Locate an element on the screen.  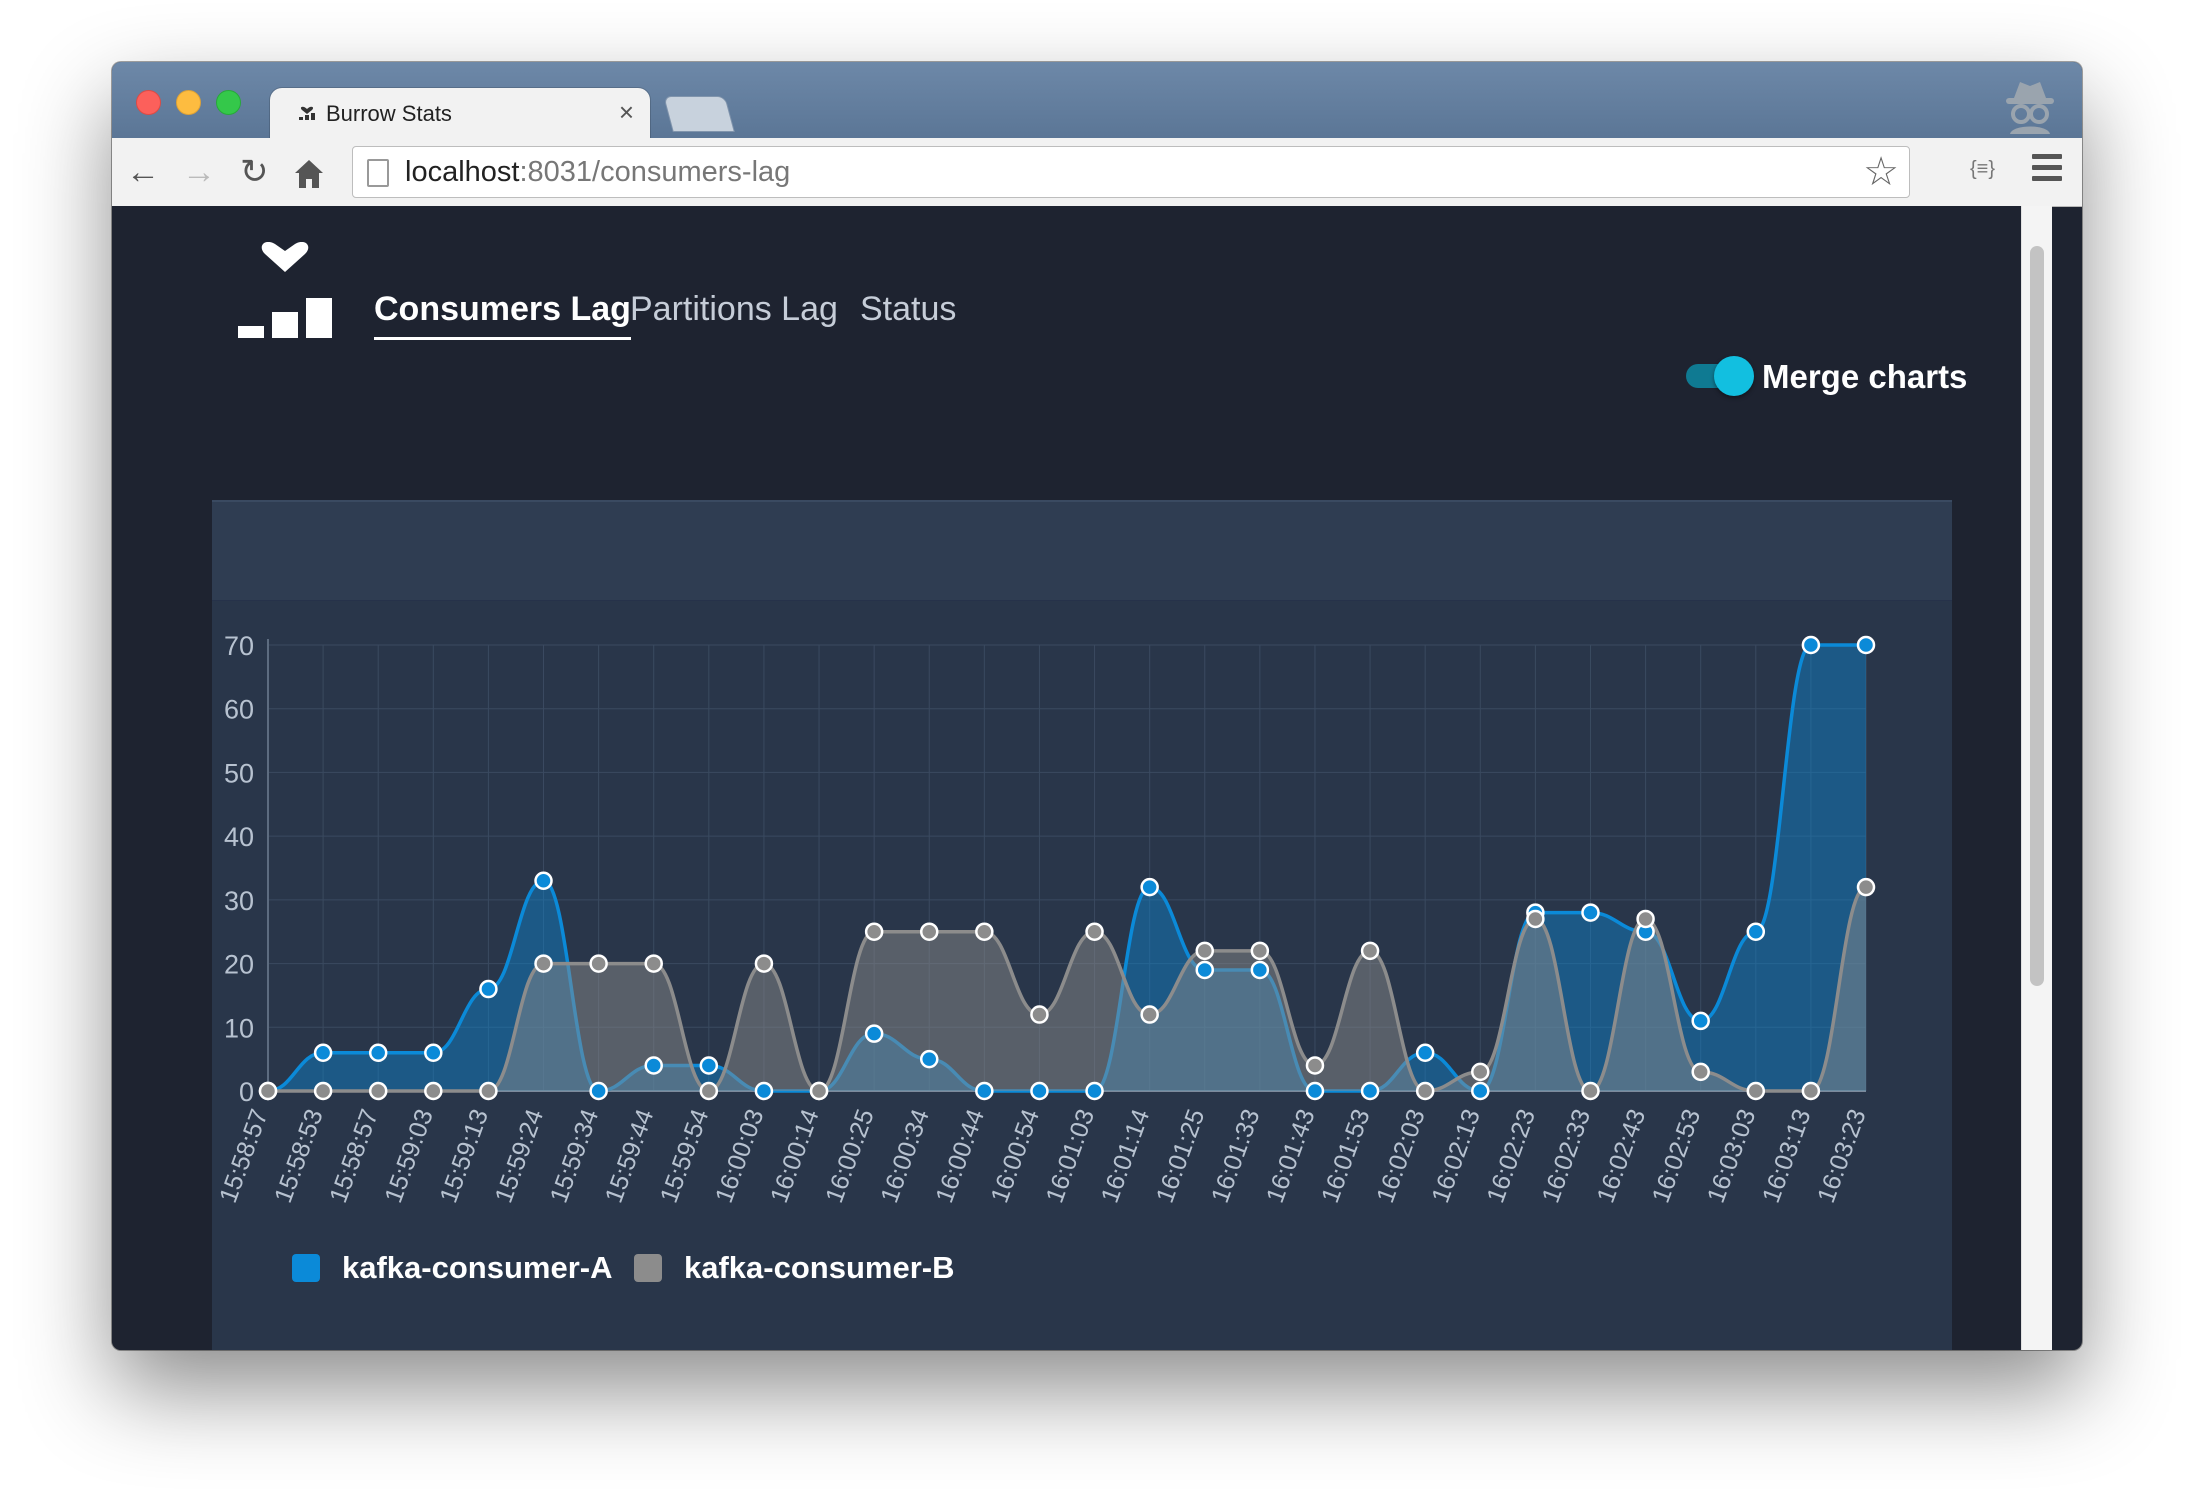
scrollbar is located at coordinates (2036, 778).